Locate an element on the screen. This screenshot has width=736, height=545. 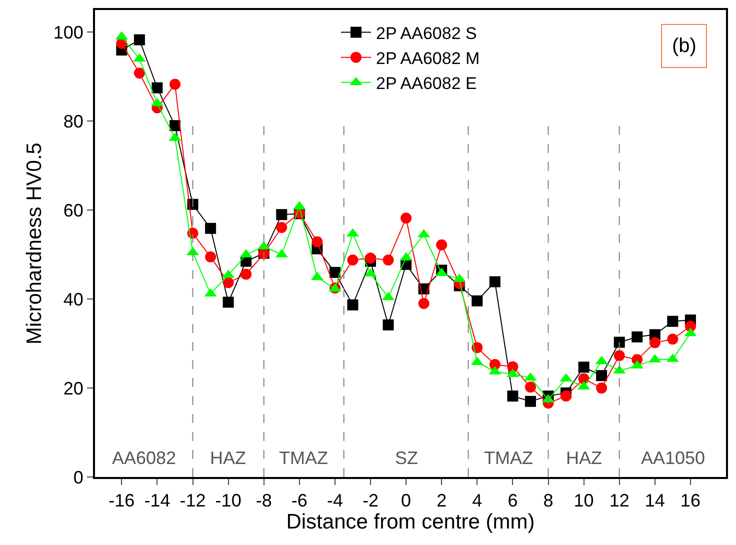
annotation: (b) is located at coordinates (684, 46).